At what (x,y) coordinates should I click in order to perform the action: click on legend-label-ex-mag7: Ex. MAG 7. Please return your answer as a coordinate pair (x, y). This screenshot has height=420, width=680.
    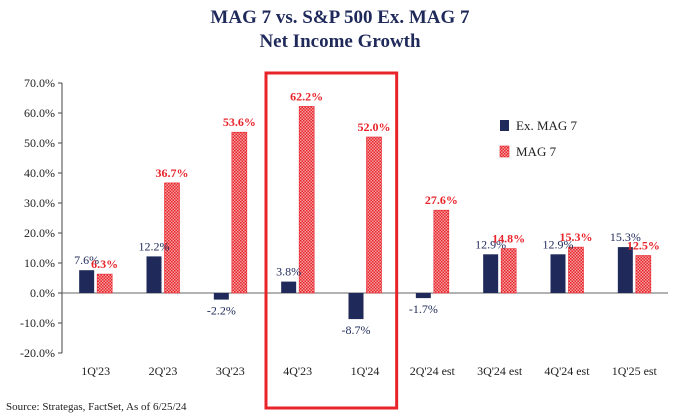
    Looking at the image, I should click on (547, 125).